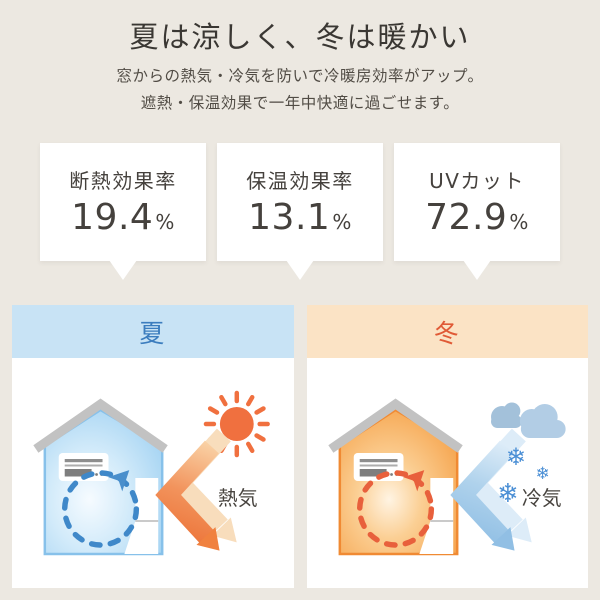 The image size is (600, 600). What do you see at coordinates (153, 331) in the screenshot?
I see `panel-summer-title: 夏` at bounding box center [153, 331].